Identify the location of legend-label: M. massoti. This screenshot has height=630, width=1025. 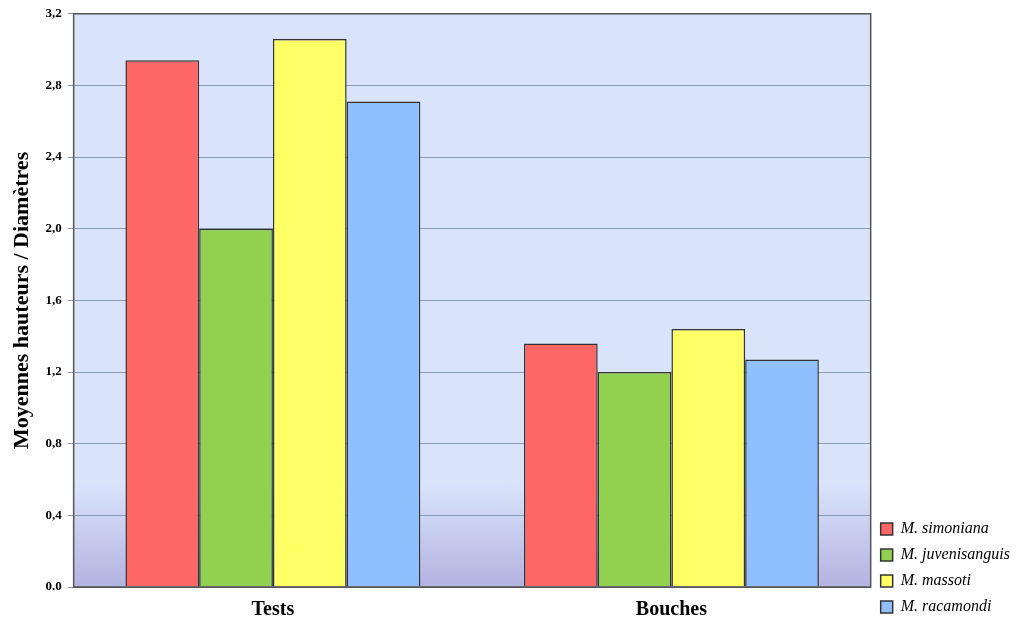
(935, 580).